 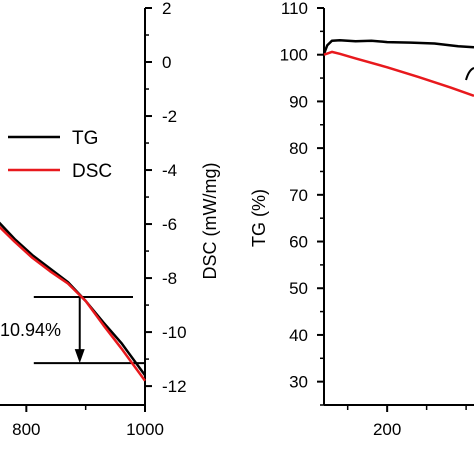 I want to click on left-x-tick-label: 1000, so click(x=145, y=429).